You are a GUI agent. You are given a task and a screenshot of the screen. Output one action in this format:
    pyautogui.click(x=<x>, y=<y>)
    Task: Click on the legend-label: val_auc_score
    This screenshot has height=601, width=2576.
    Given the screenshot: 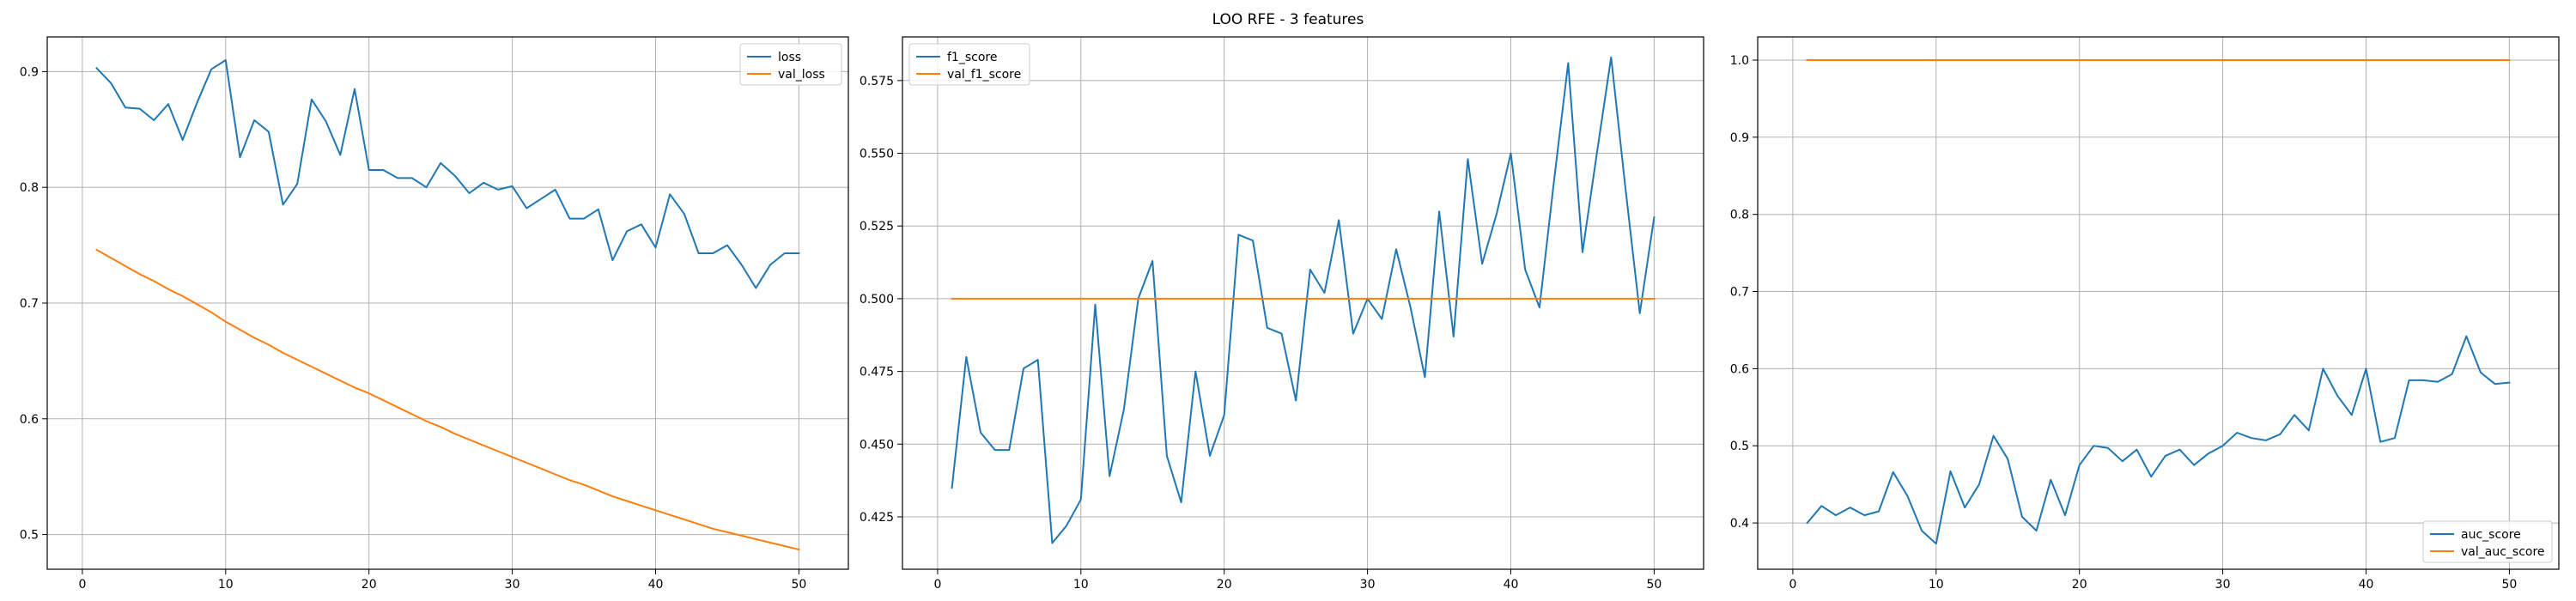 What is the action you would take?
    pyautogui.click(x=2503, y=552)
    